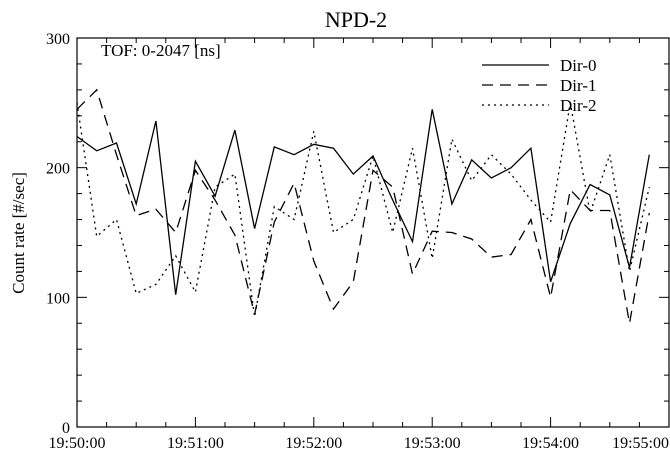 The image size is (670, 454). Describe the element at coordinates (58, 169) in the screenshot. I see `y-tick-label: 200` at that location.